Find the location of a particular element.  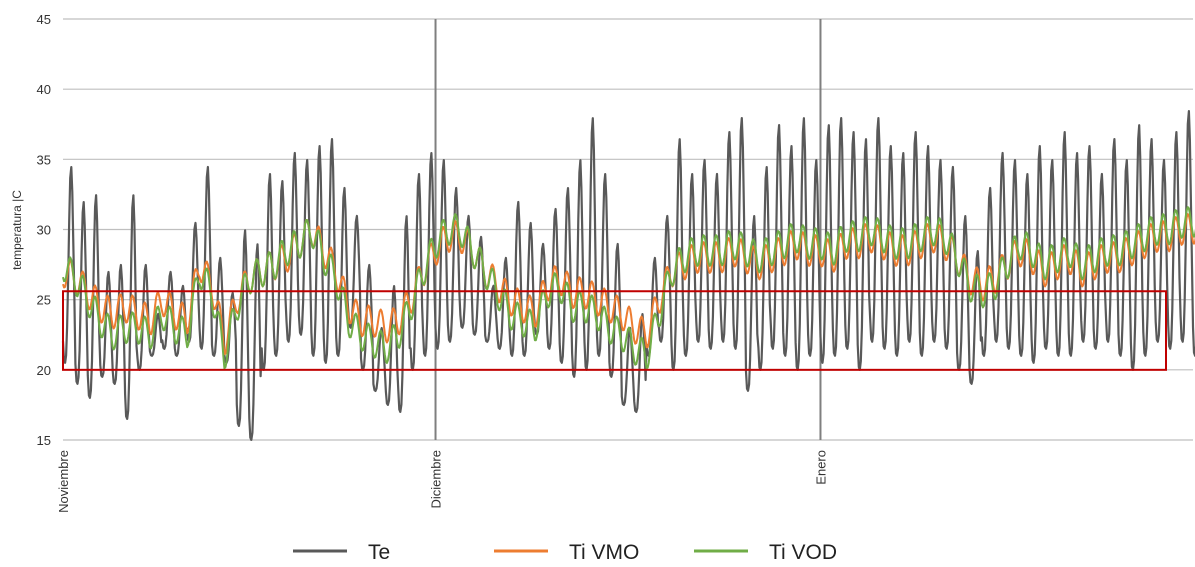

y-tick-label: 30 is located at coordinates (44, 230).